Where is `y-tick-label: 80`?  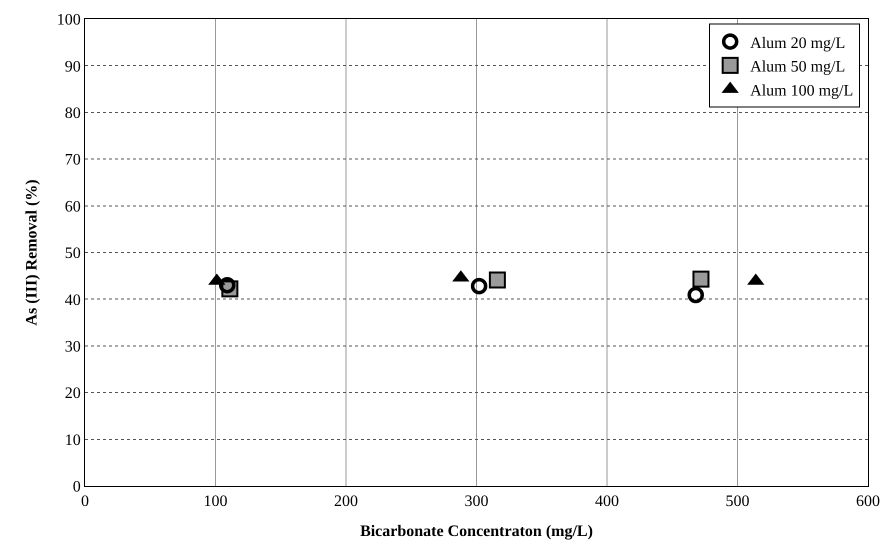 y-tick-label: 80 is located at coordinates (72, 113).